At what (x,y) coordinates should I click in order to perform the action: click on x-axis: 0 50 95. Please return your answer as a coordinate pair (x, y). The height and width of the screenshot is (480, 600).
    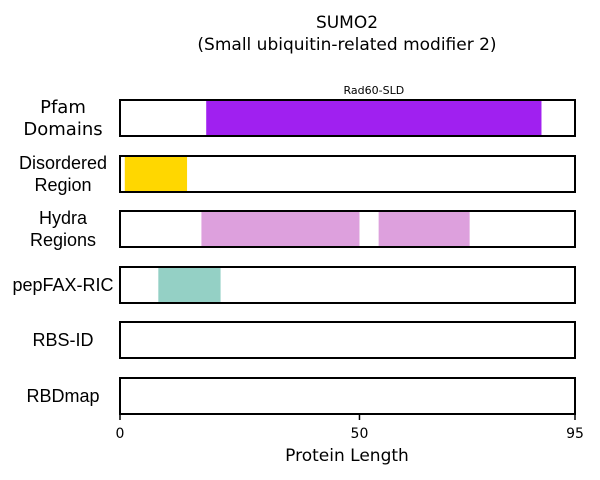
    Looking at the image, I should click on (350, 427).